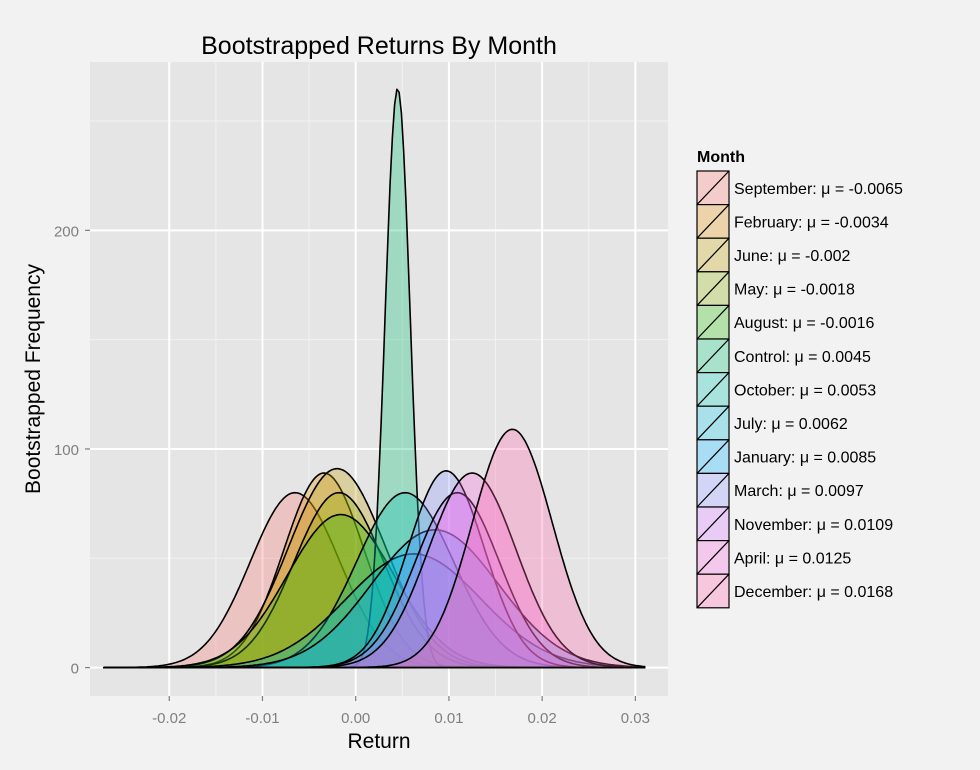 The height and width of the screenshot is (770, 980). Describe the element at coordinates (33, 379) in the screenshot. I see `y-axis-label: Bootstrapped Frequency` at that location.